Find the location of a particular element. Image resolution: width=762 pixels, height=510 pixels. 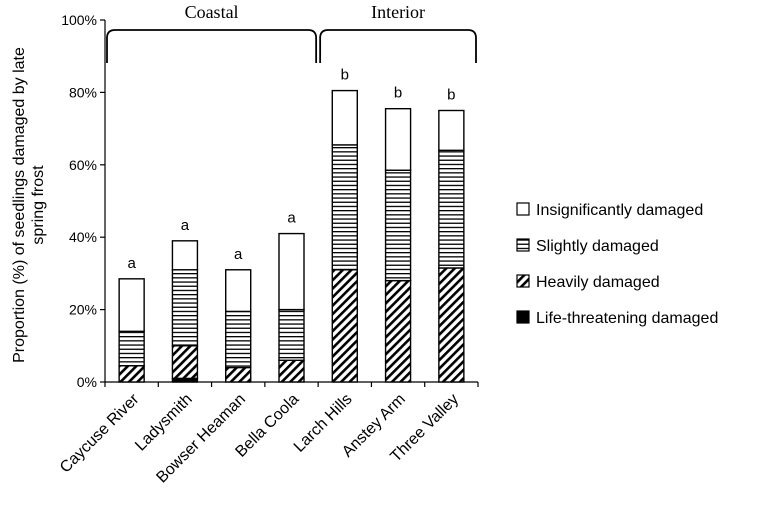

y-axis-title-line-2: spring frost is located at coordinates (38, 205).